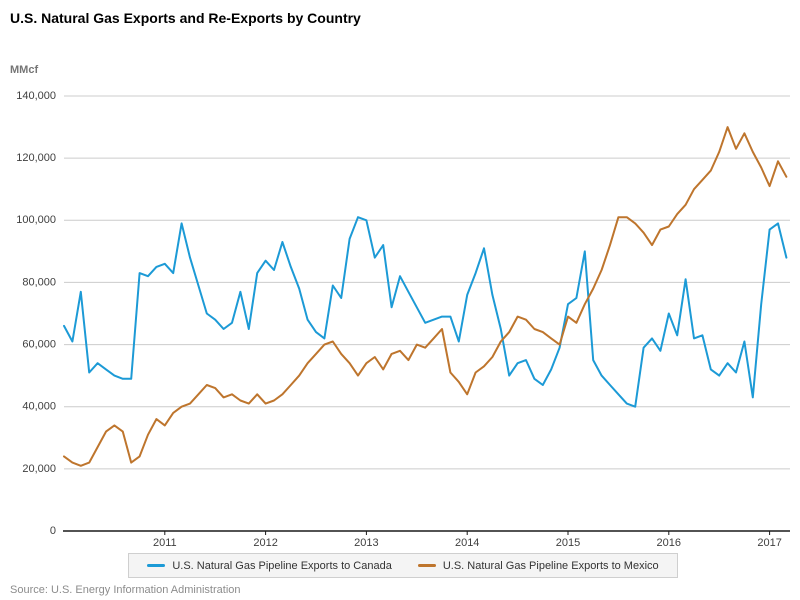 This screenshot has width=800, height=600. What do you see at coordinates (568, 543) in the screenshot?
I see `x-axis-tick-label: 2015` at bounding box center [568, 543].